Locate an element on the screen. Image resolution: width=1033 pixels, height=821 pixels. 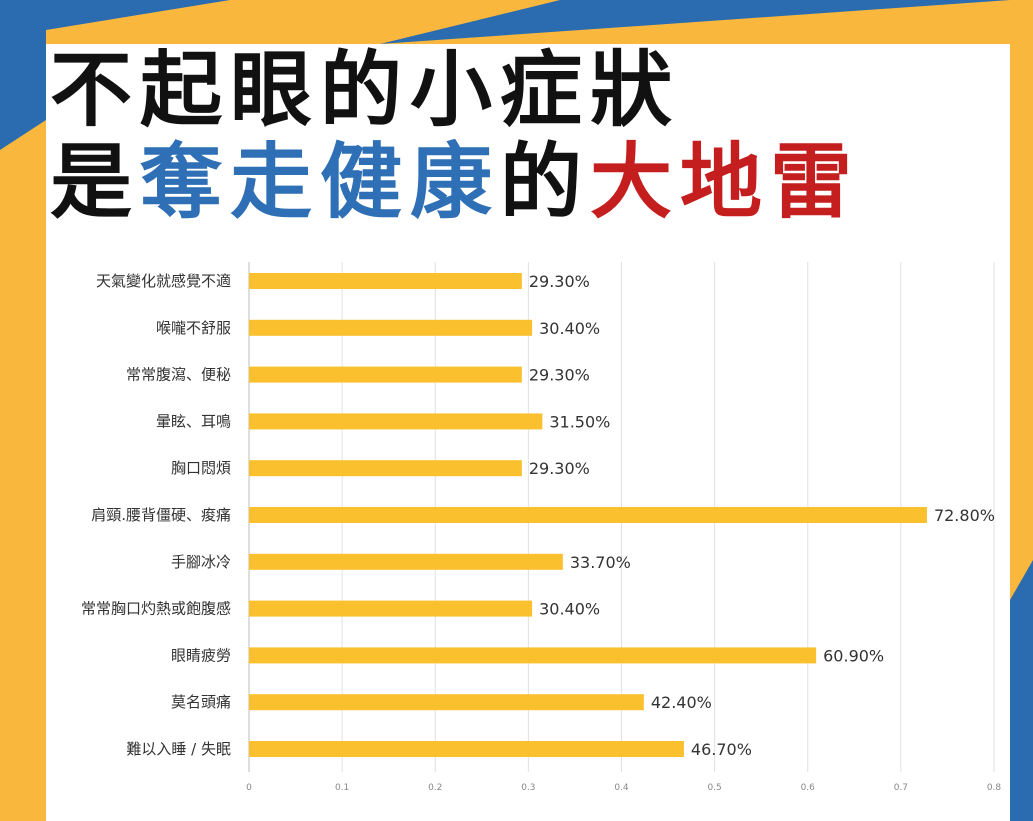
background-yellow-shape-left is located at coordinates (23, 470).